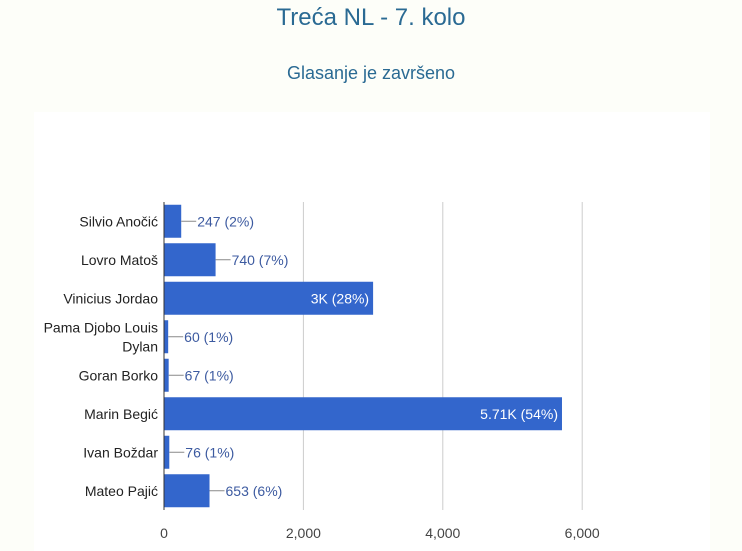  Describe the element at coordinates (371, 17) in the screenshot. I see `page-title: Treća NL - 7. kolo` at that location.